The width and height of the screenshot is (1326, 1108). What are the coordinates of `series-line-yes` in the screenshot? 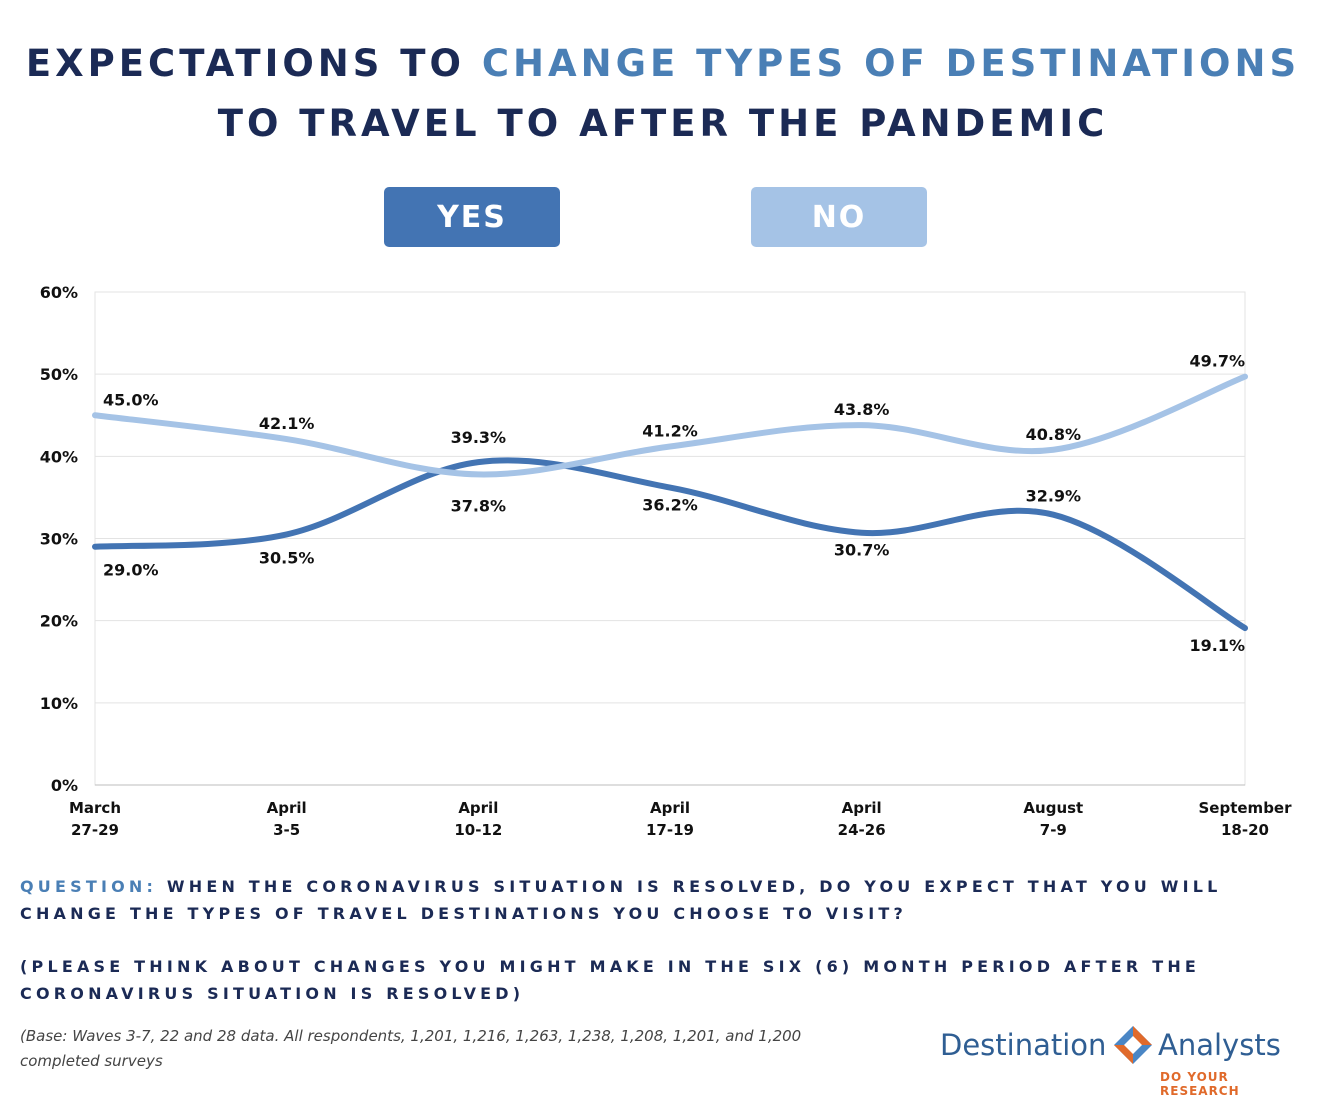 It's located at (670, 544).